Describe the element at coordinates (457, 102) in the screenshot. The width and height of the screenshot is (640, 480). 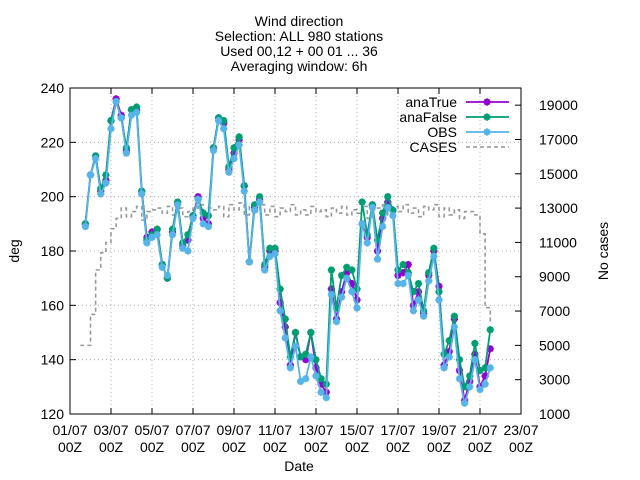
I see `legend-item-anatrue: anaTrue` at that location.